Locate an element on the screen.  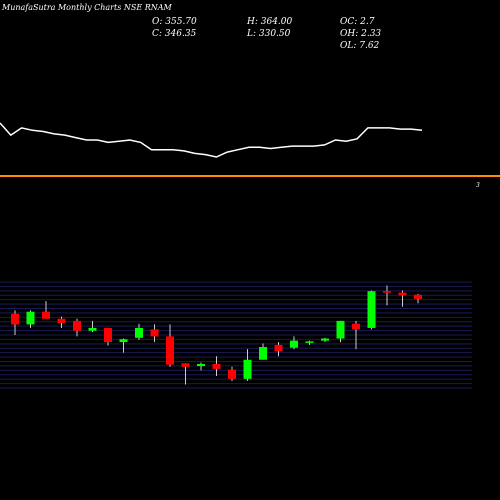
low-value: L: 330.50 is located at coordinates (268, 34).